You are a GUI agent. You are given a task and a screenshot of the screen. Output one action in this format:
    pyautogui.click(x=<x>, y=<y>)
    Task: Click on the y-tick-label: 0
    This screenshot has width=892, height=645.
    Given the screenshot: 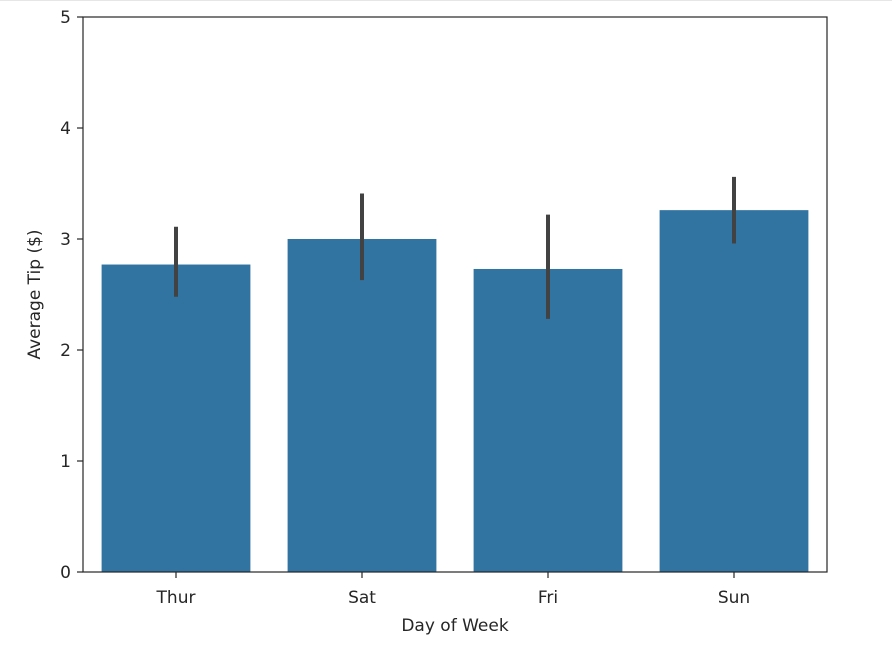 What is the action you would take?
    pyautogui.click(x=65, y=573)
    